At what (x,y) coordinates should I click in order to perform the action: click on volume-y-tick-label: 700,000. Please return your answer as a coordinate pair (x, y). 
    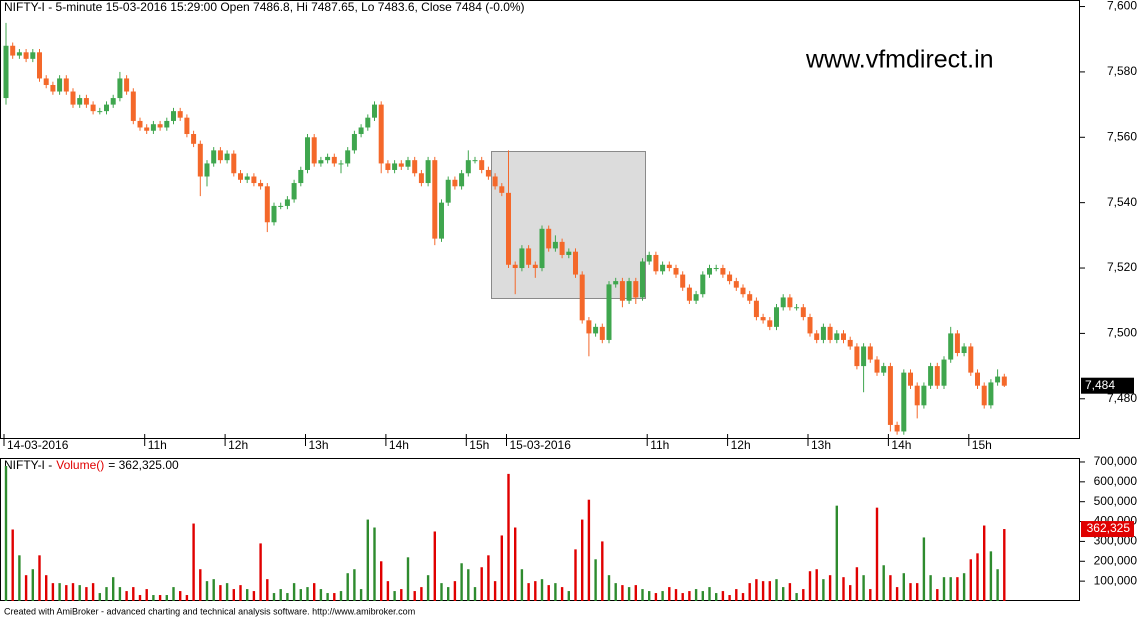
    Looking at the image, I should click on (1116, 461).